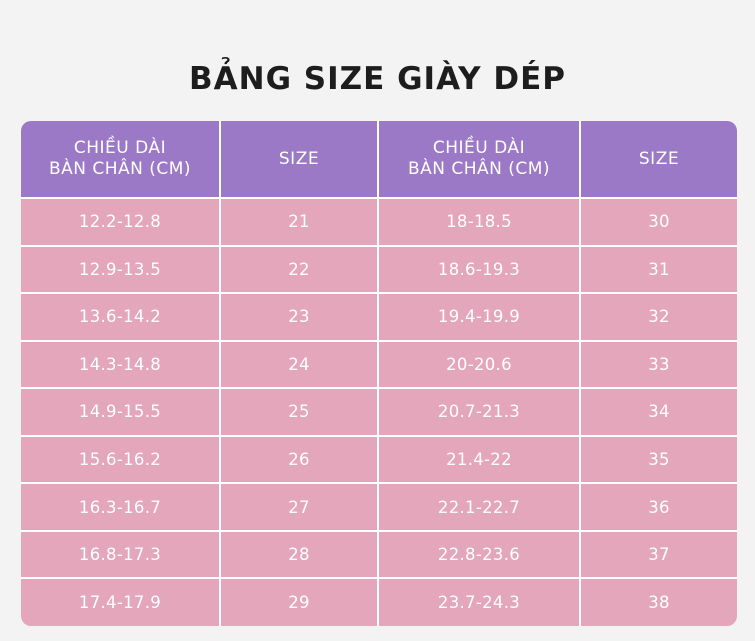 The image size is (755, 641). Describe the element at coordinates (658, 601) in the screenshot. I see `cell-size: 38` at that location.